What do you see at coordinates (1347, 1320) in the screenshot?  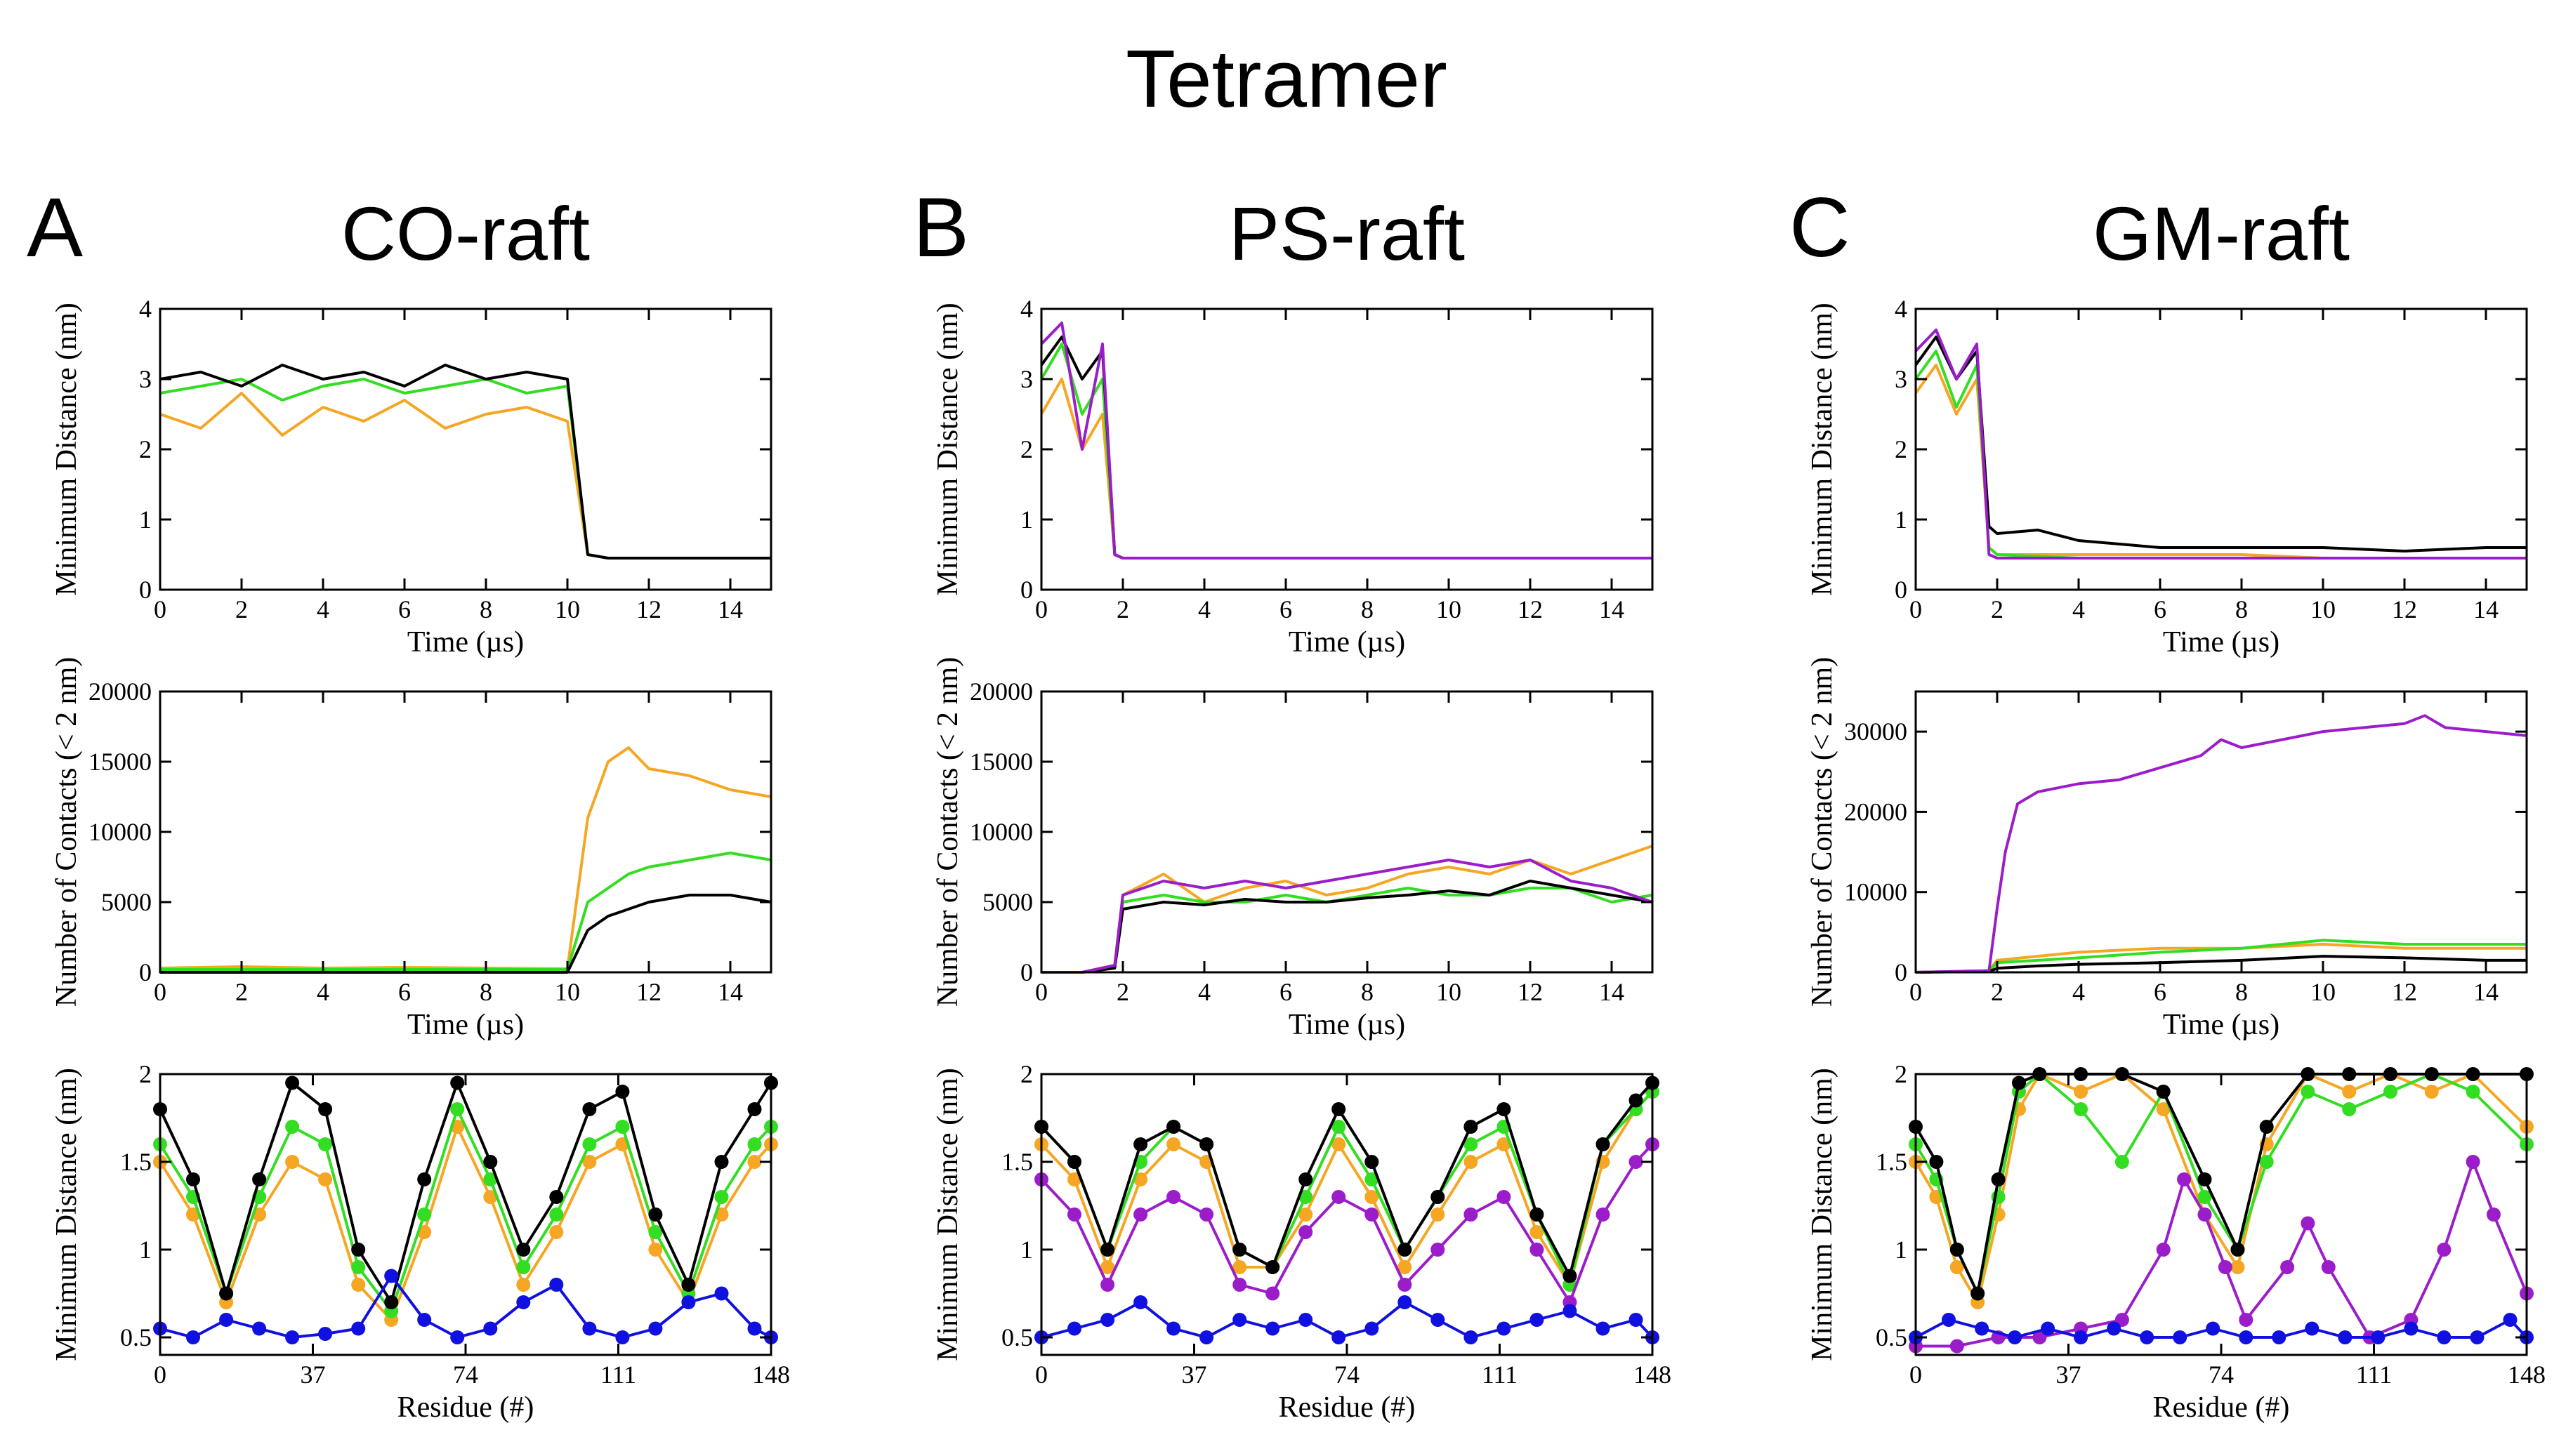 I see `series-line-blue` at bounding box center [1347, 1320].